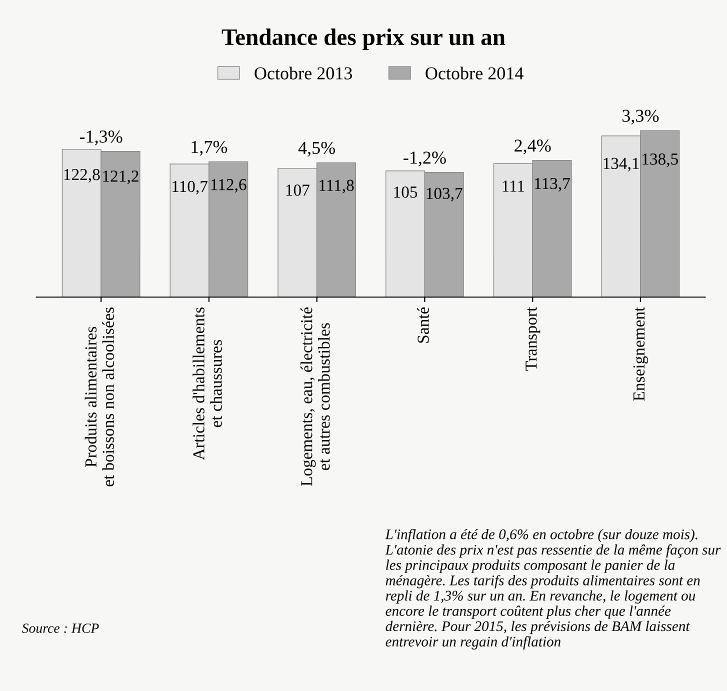 The height and width of the screenshot is (691, 727). I want to click on chart-title: Tendance des prix sur un an, so click(364, 39).